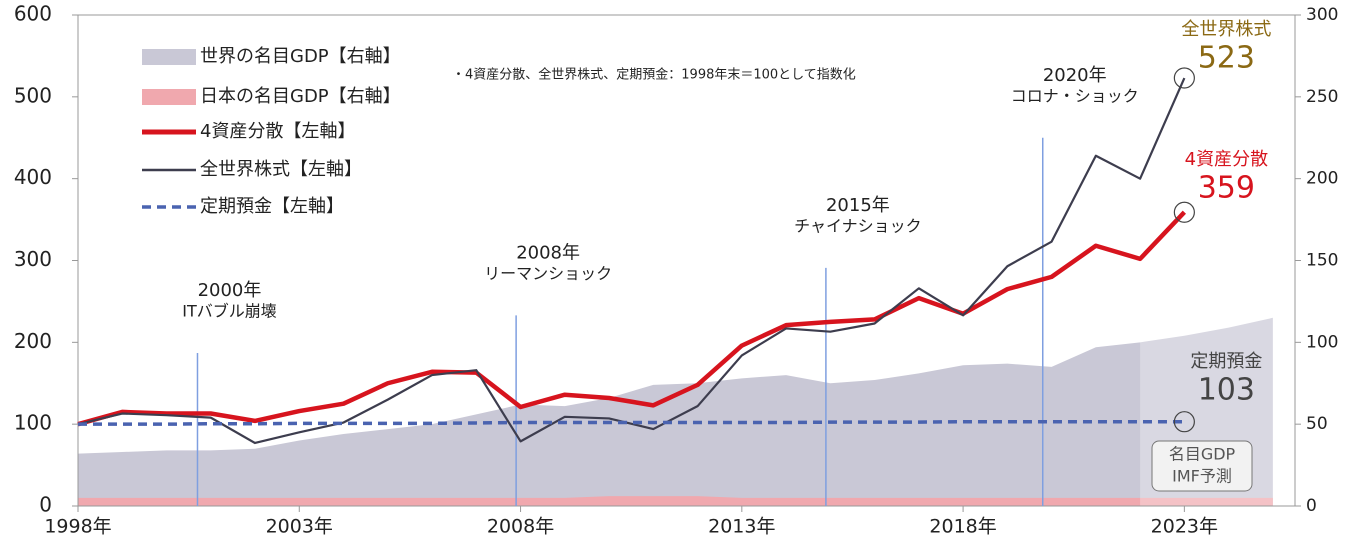 The image size is (1345, 543). Describe the element at coordinates (741, 527) in the screenshot. I see `x-tick-label: 2013年` at that location.